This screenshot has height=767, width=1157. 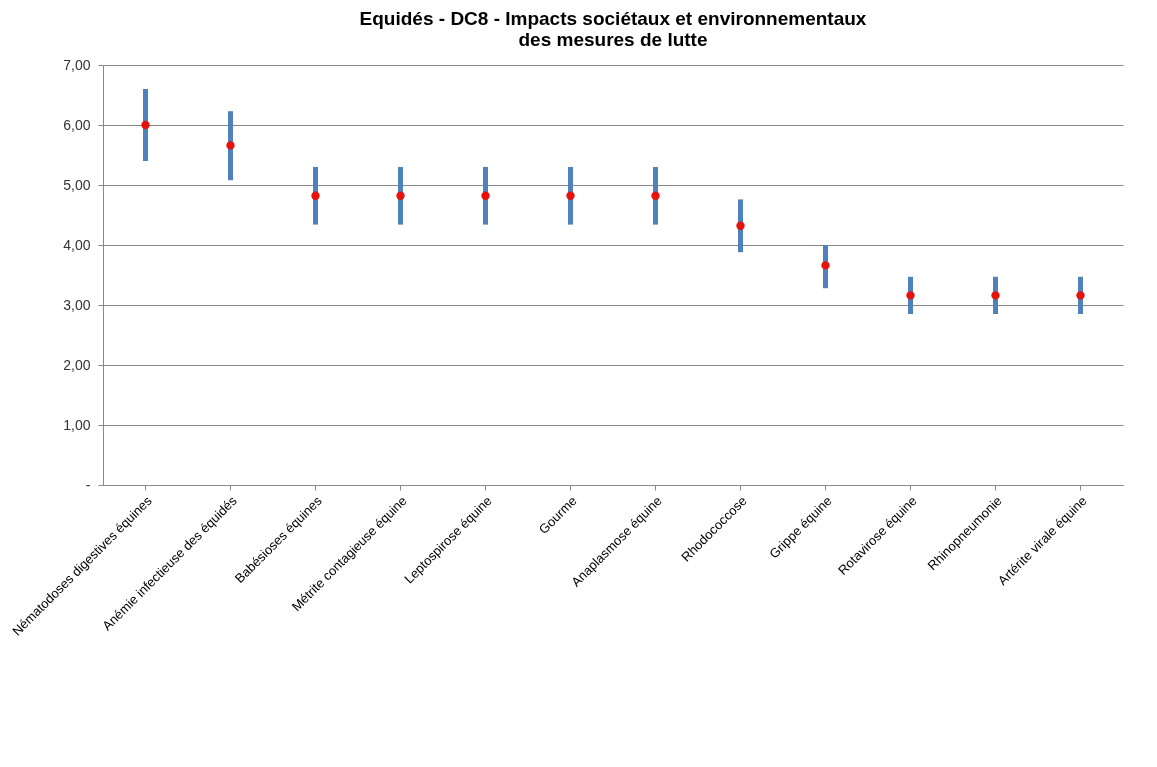 What do you see at coordinates (77, 64) in the screenshot?
I see `y-tick-label: 7,00` at bounding box center [77, 64].